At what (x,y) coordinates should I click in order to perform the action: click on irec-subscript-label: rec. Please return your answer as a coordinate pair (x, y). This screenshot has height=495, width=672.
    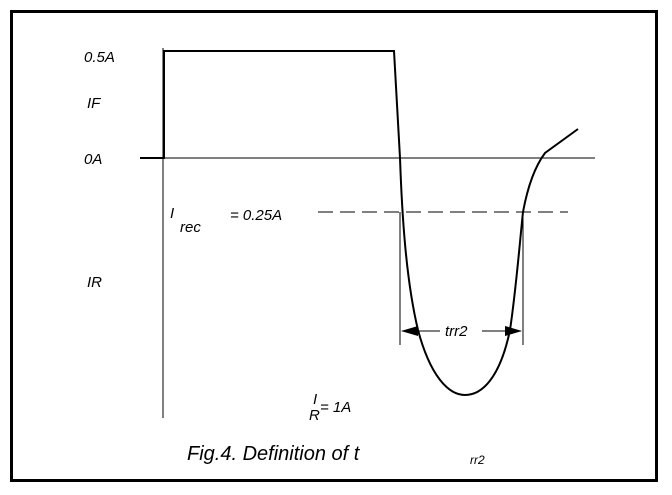
    Looking at the image, I should click on (190, 227).